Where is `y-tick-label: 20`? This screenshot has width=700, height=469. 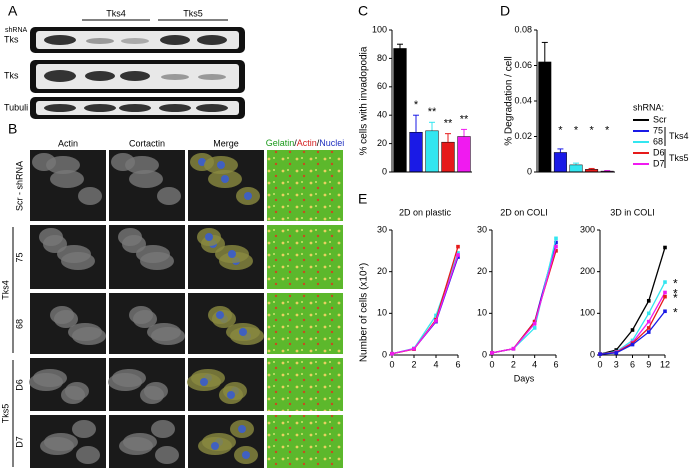
y-tick-label: 20 is located at coordinates (382, 271).